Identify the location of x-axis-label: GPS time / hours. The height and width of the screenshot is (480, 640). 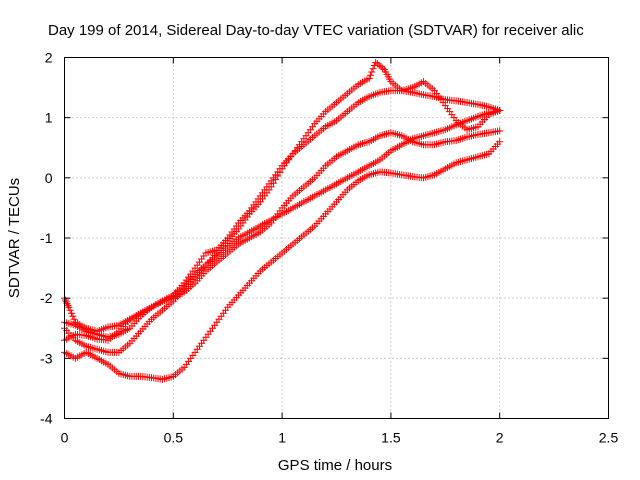
(335, 465).